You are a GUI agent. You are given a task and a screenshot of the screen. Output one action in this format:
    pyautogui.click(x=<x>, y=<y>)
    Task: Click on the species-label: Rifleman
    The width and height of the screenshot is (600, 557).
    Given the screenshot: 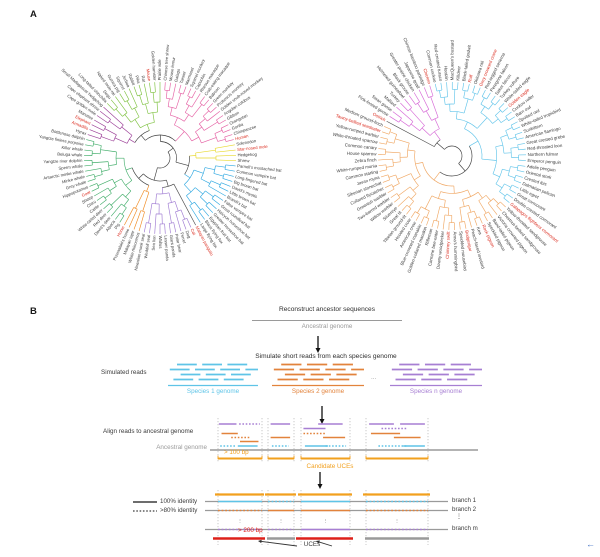 What is the action you would take?
    pyautogui.click(x=429, y=236)
    